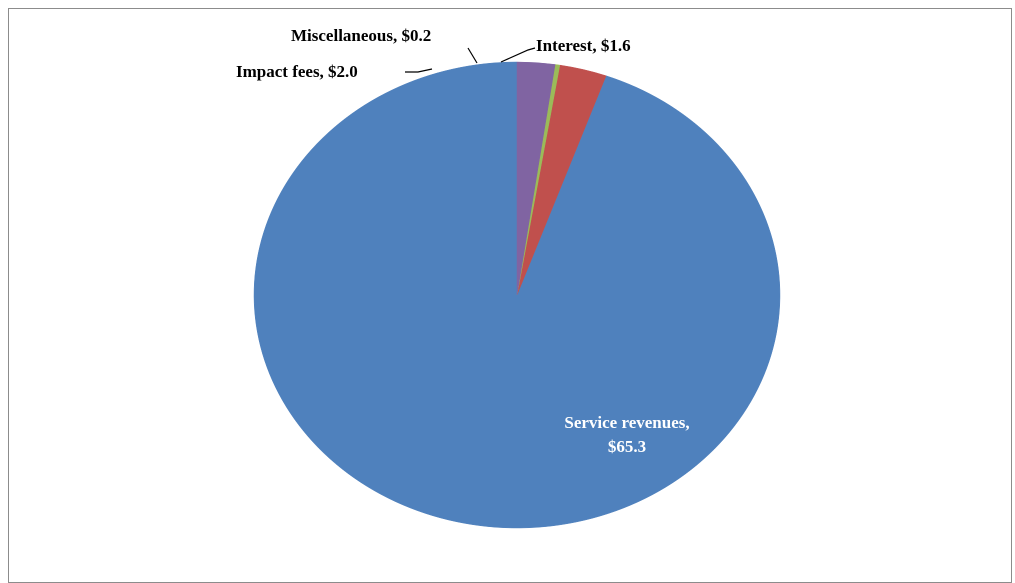 Image resolution: width=1015 pixels, height=583 pixels. I want to click on data-label-service-revenues: Service revenues,, so click(626, 422).